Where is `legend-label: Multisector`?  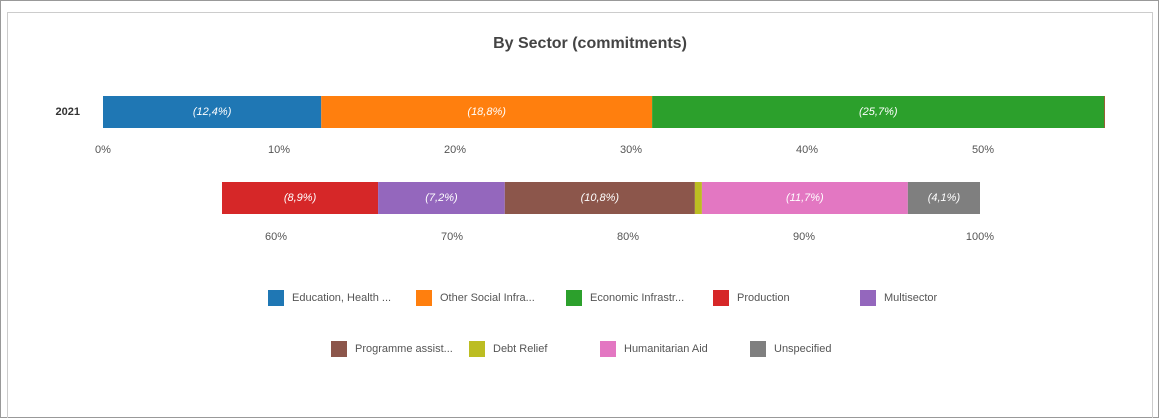 legend-label: Multisector is located at coordinates (911, 298).